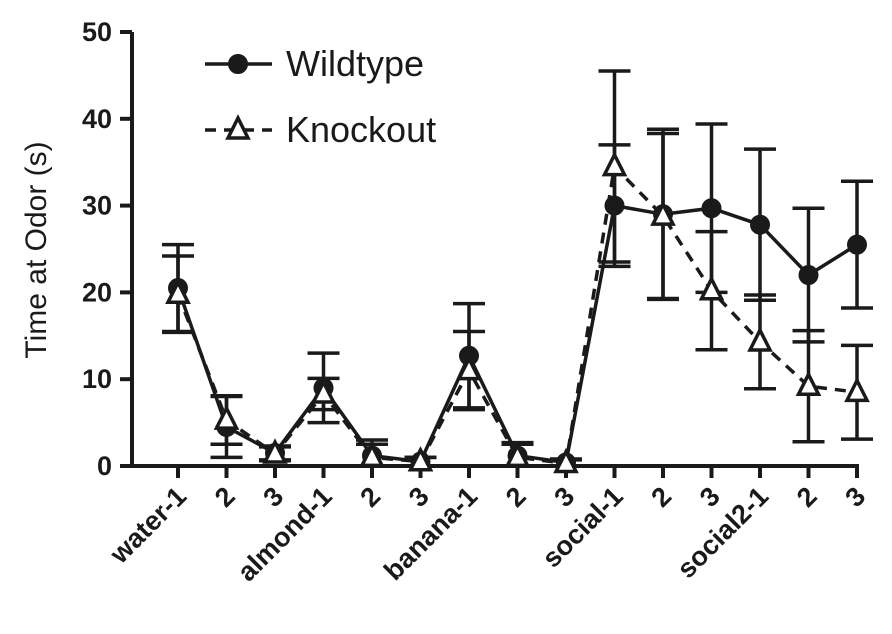 This screenshot has width=892, height=634. I want to click on legend-item-wildtype: Wildtype, so click(314, 63).